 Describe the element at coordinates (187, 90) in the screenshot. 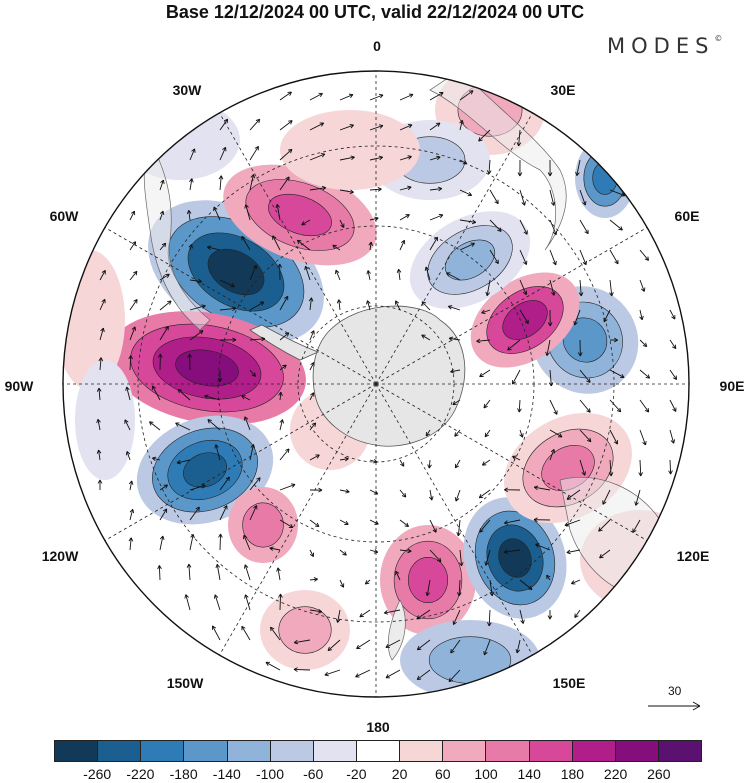

I see `lon-label-30w: 30W` at that location.